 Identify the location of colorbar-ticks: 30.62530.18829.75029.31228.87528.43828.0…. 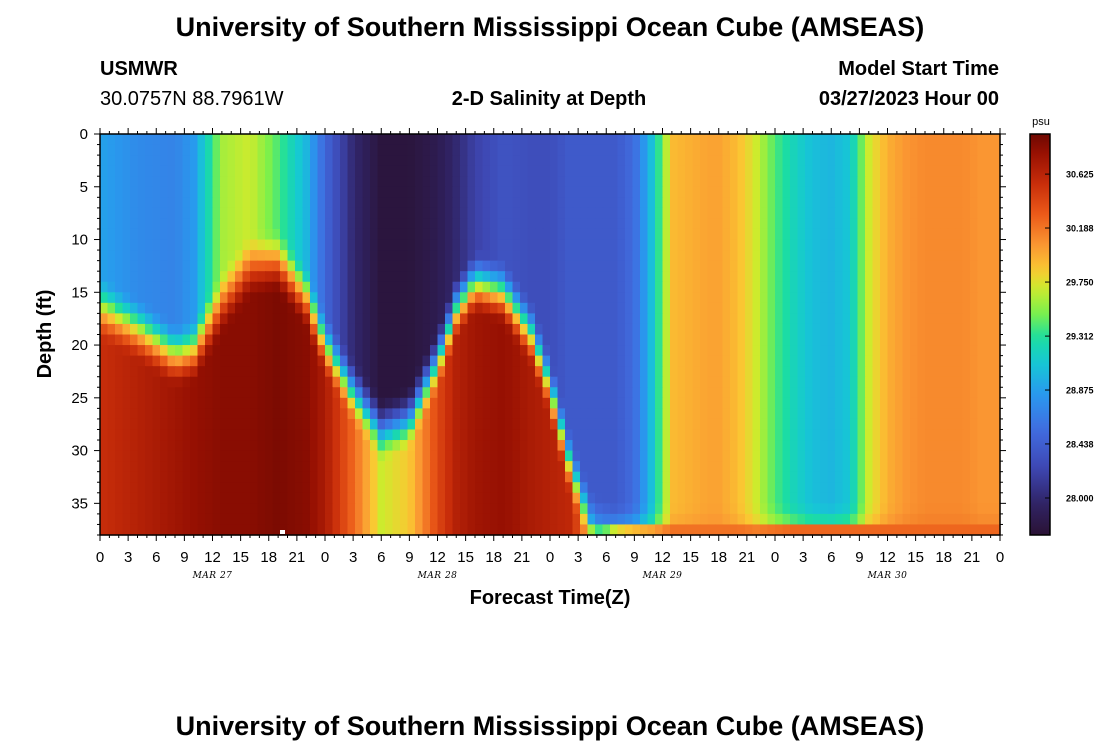
(1069, 336).